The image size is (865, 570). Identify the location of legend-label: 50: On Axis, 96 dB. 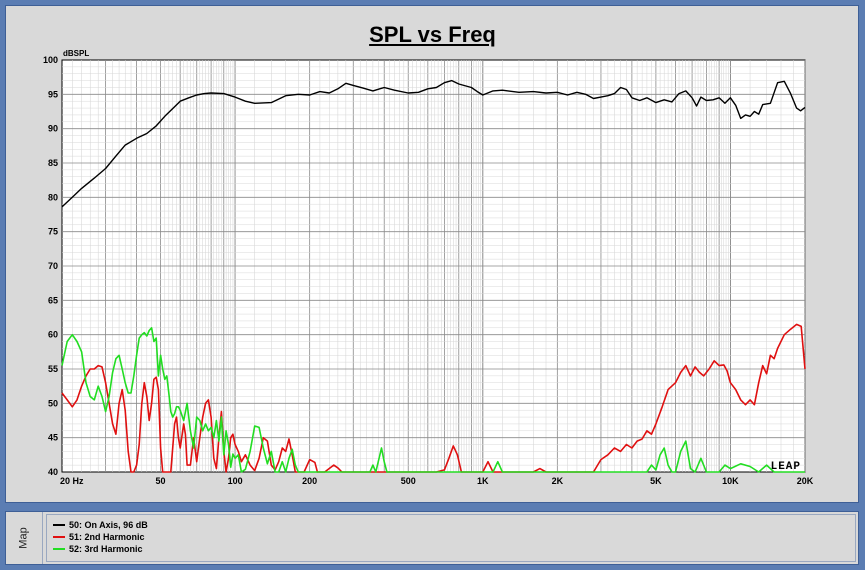
(108, 524).